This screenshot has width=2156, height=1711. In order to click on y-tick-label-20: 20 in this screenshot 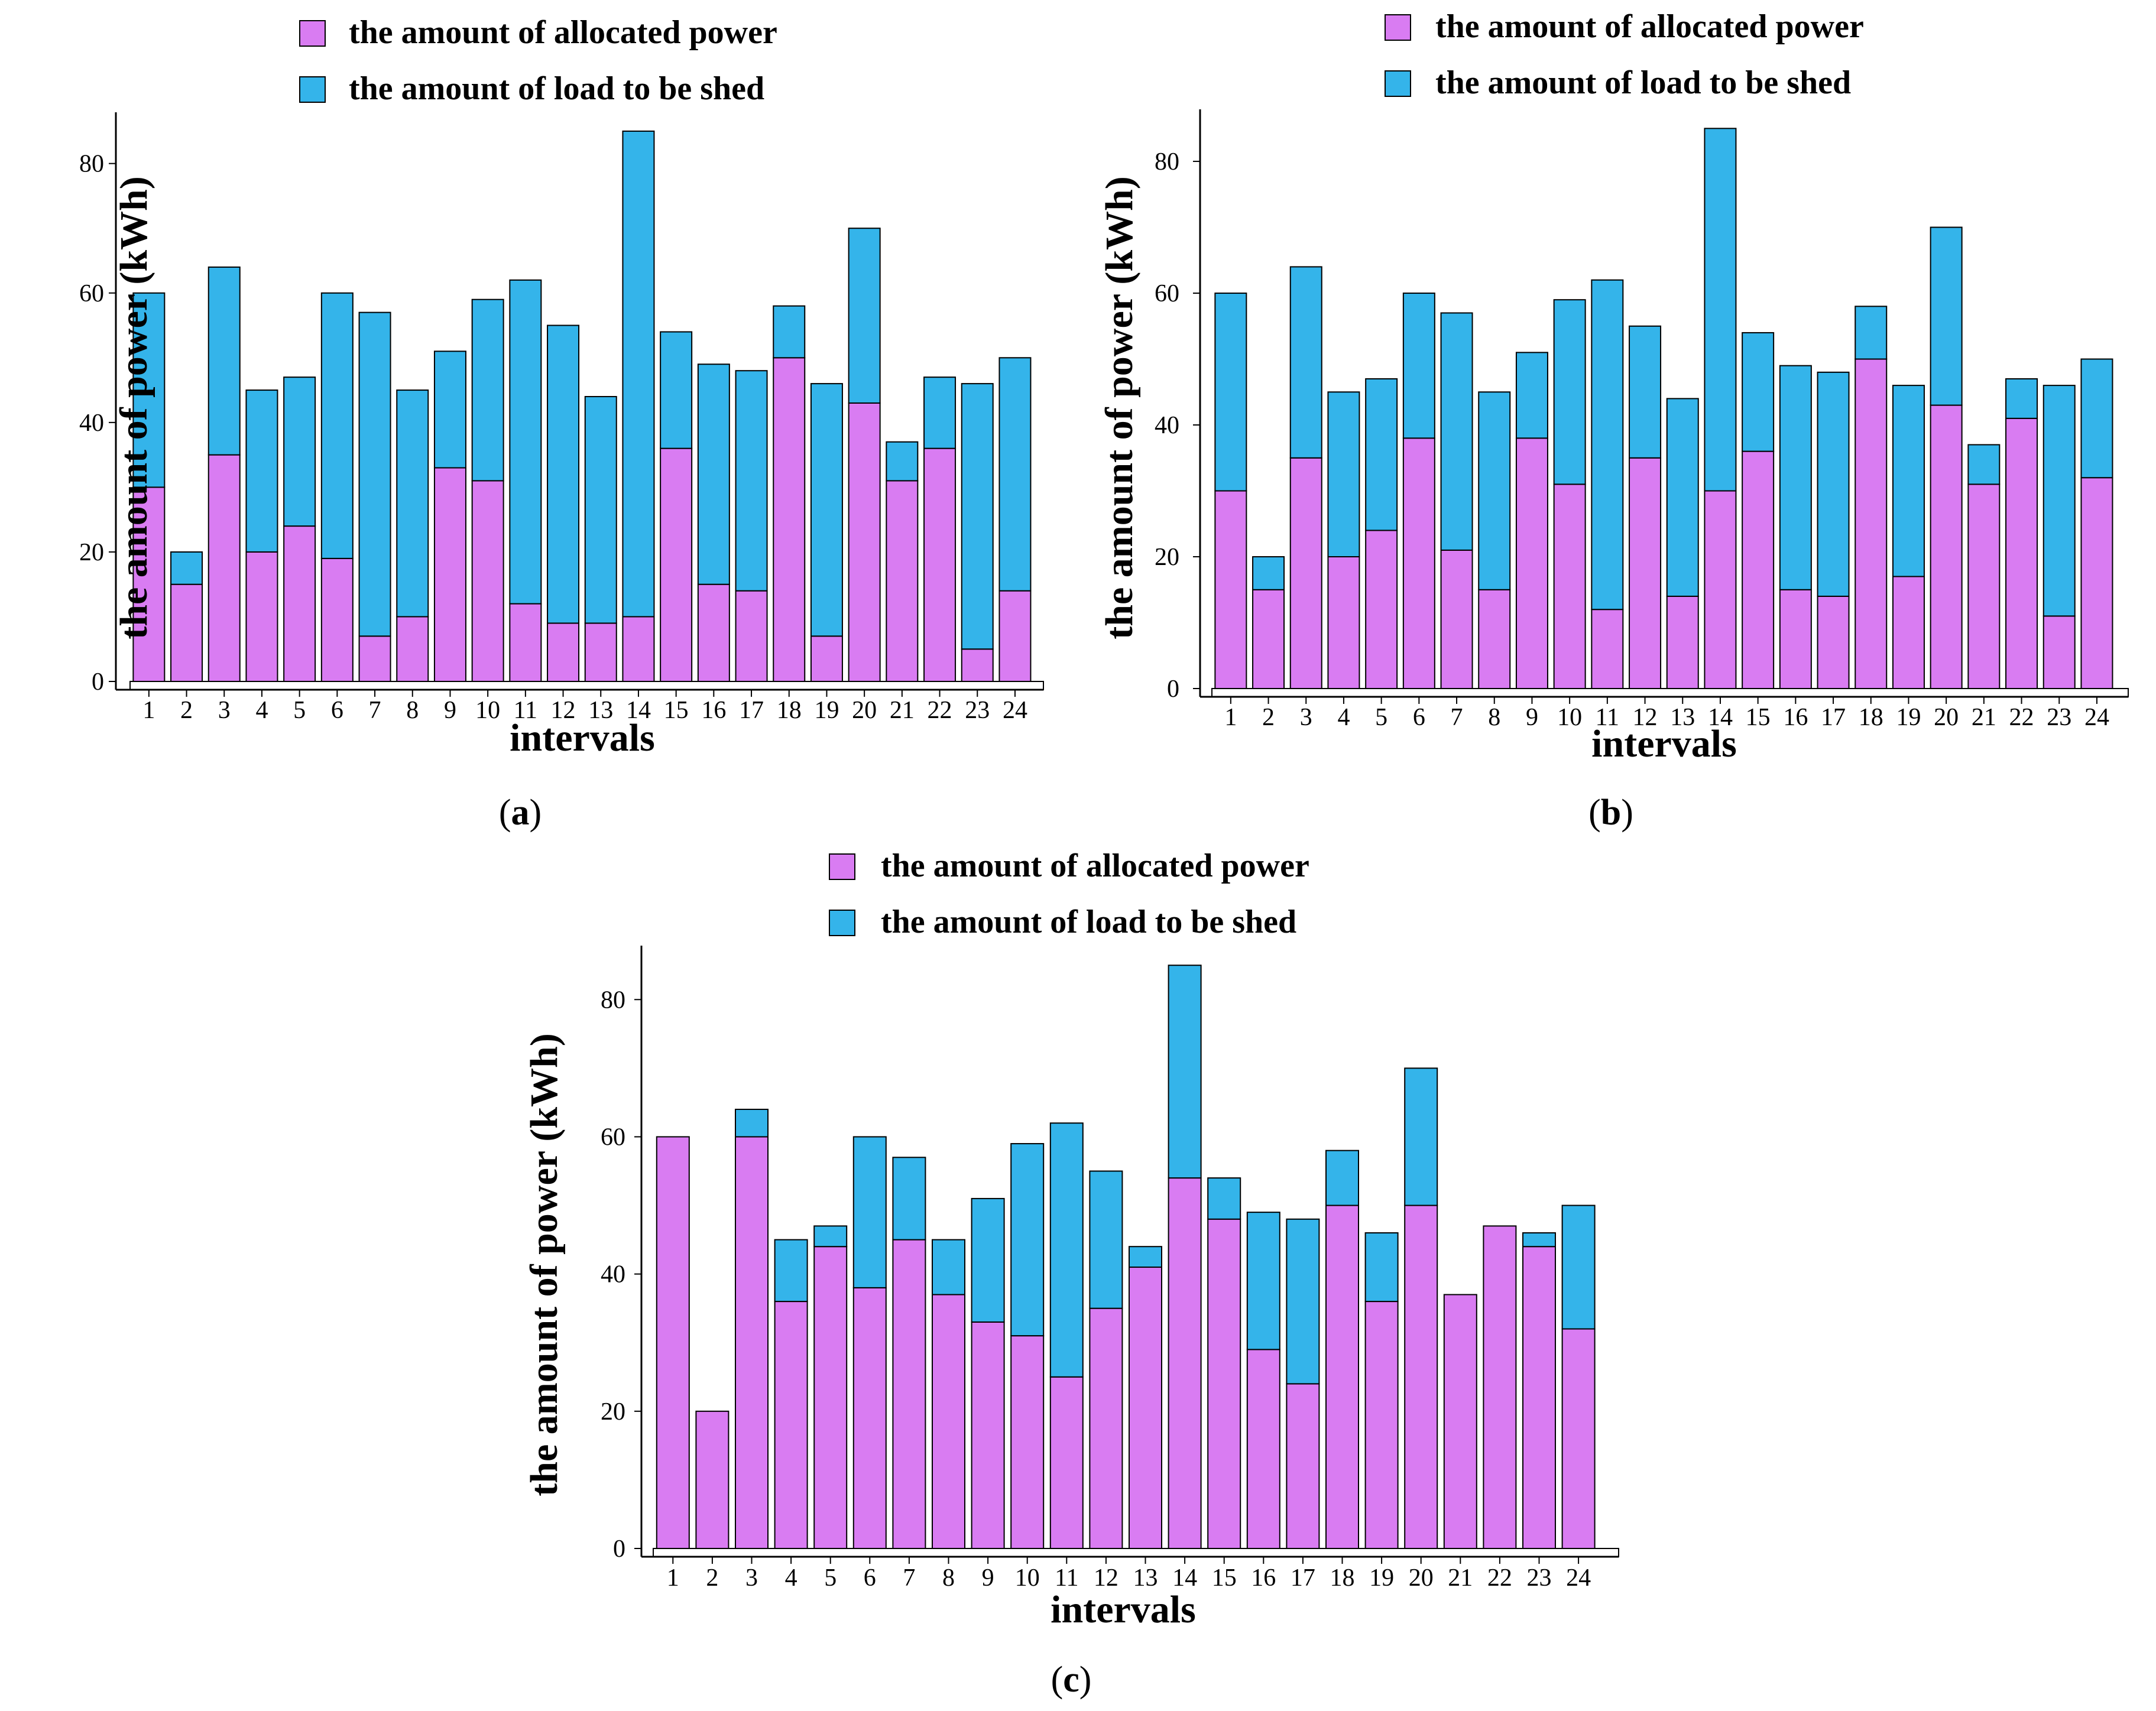, I will do `click(613, 1412)`.